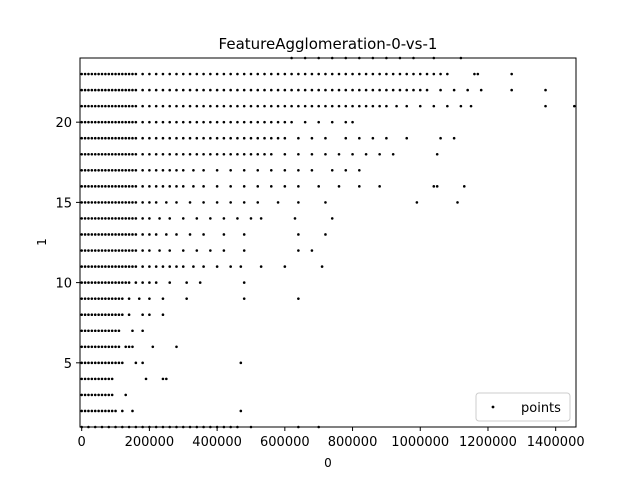 The height and width of the screenshot is (480, 640). Describe the element at coordinates (353, 442) in the screenshot. I see `x-tick-label: 800000` at that location.